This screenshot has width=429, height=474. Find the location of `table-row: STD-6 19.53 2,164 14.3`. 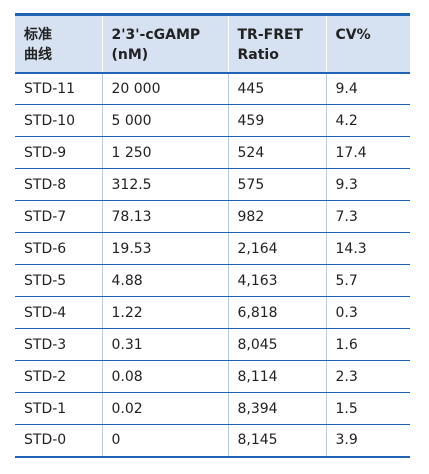

table-row: STD-6 19.53 2,164 14.3 is located at coordinates (212, 248).